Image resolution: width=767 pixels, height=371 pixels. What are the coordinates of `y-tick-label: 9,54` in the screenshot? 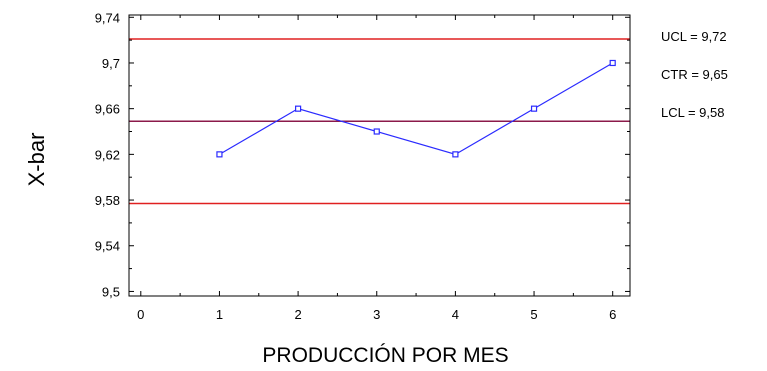 It's located at (107, 246).